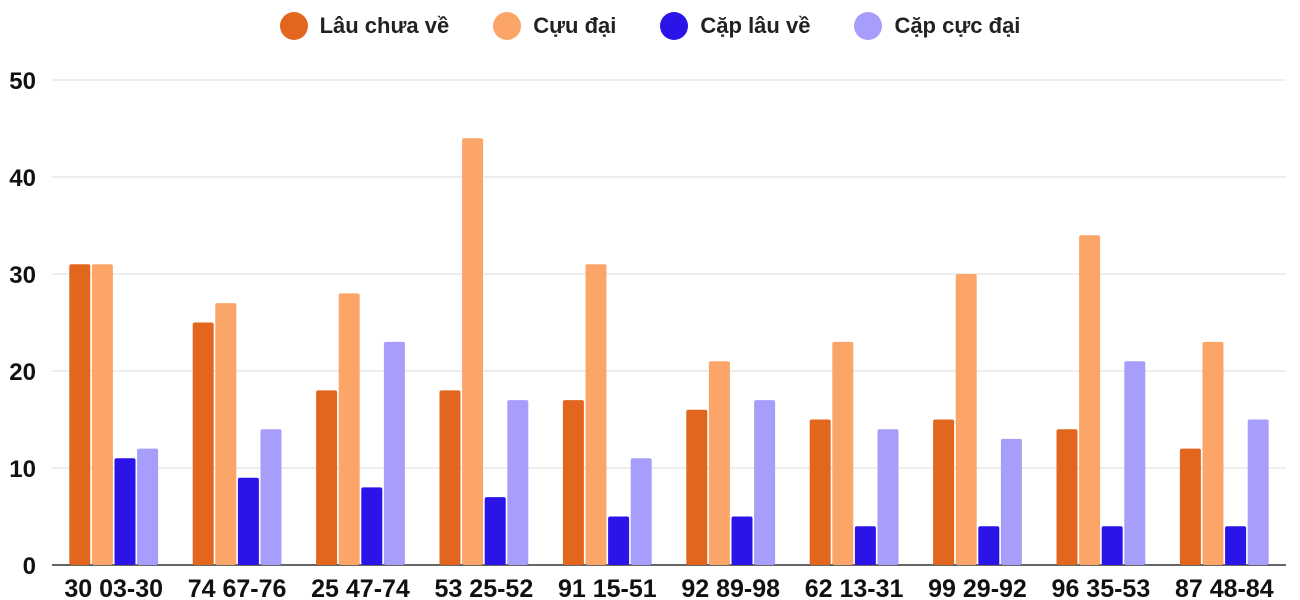 Image resolution: width=1300 pixels, height=600 pixels. Describe the element at coordinates (29, 566) in the screenshot. I see `y-tick-label: 0` at that location.